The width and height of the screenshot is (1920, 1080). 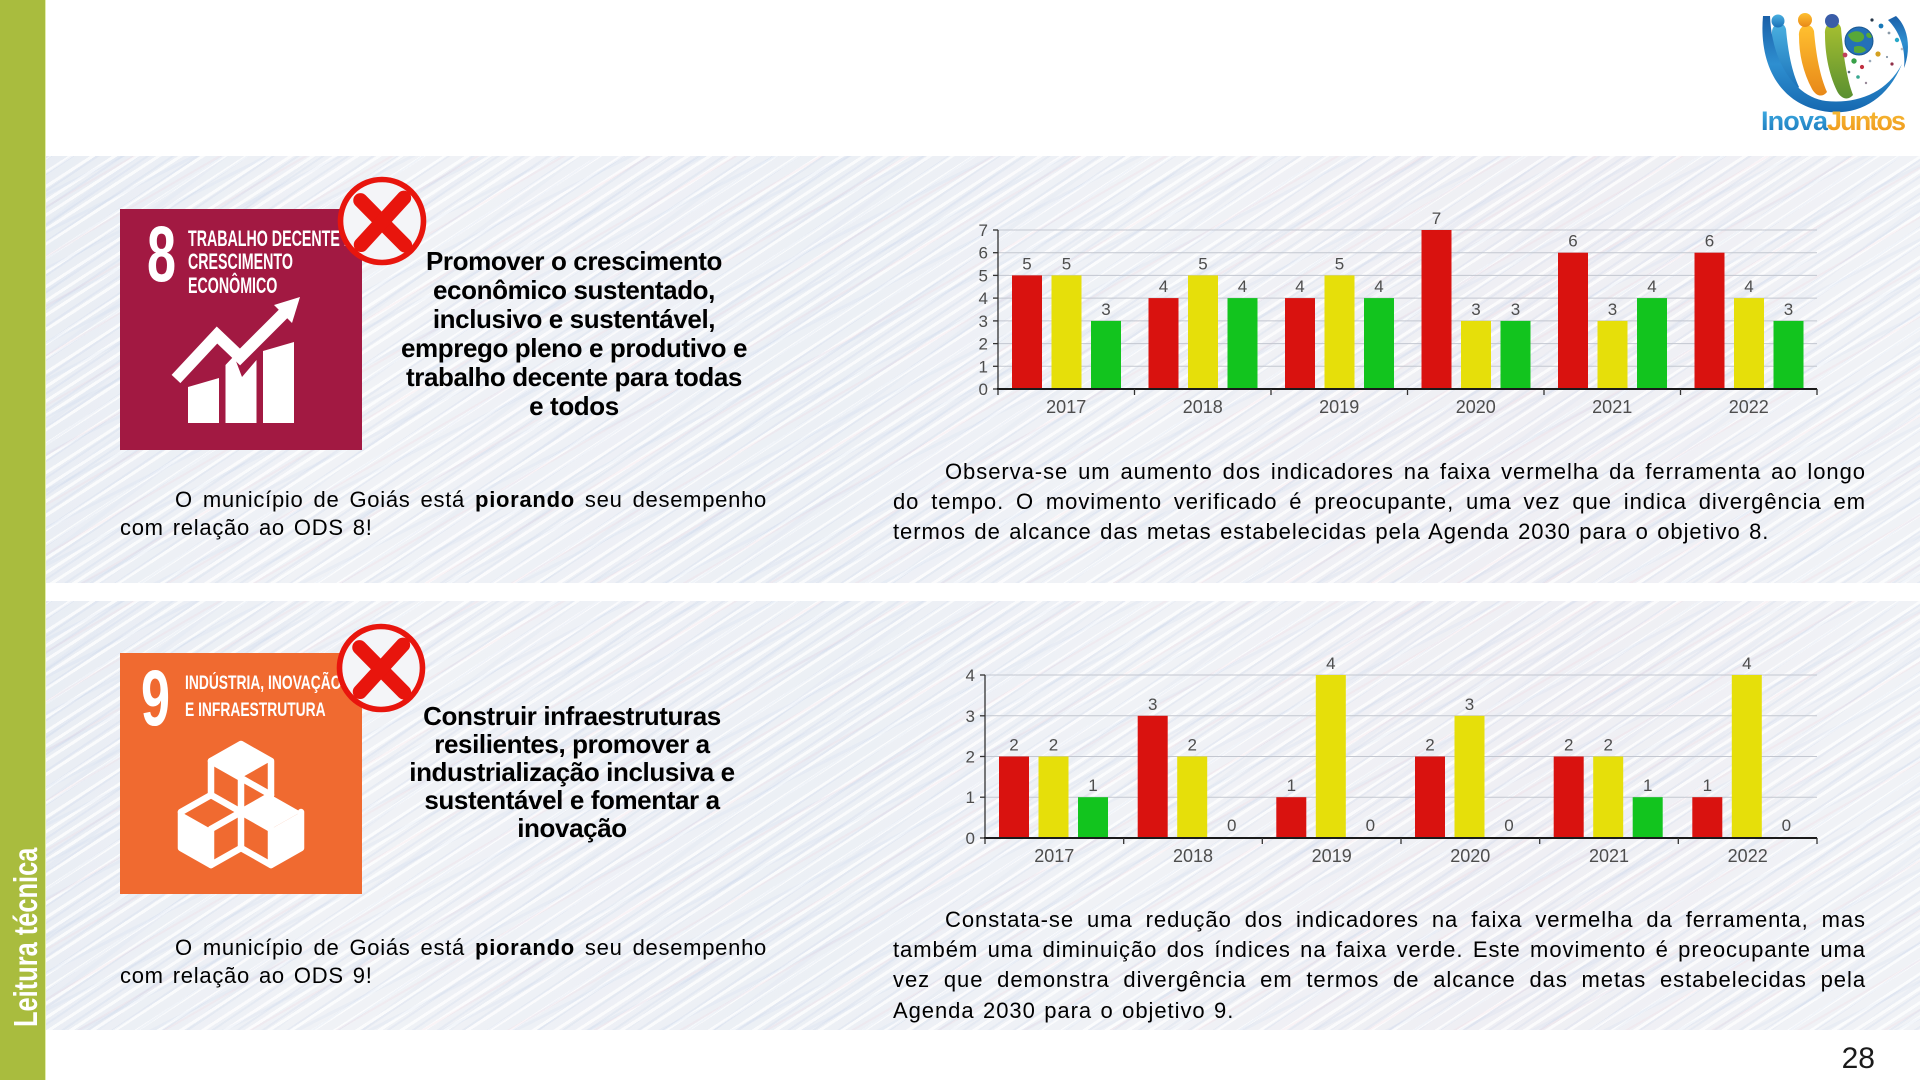 I want to click on svg-text: Inova, so click(x=1795, y=121).